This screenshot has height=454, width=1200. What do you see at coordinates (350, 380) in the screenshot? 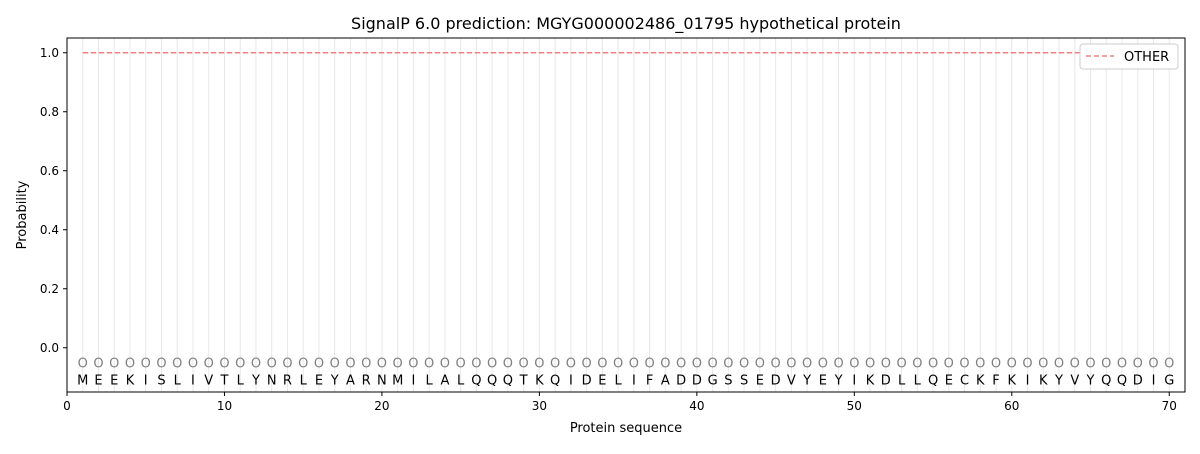
I see `residue-label: A` at bounding box center [350, 380].